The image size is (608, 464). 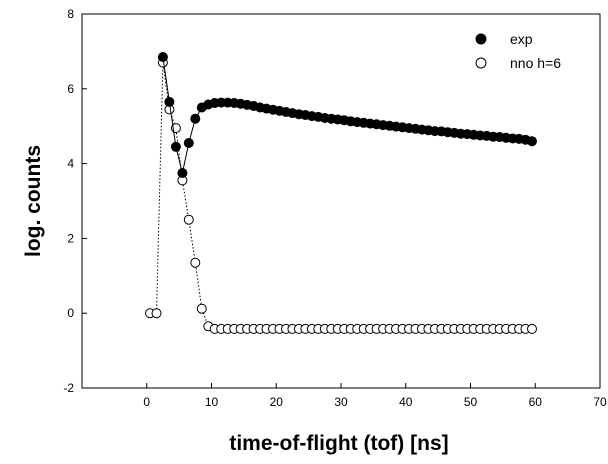 I want to click on x-tick-label: 0, so click(x=146, y=402).